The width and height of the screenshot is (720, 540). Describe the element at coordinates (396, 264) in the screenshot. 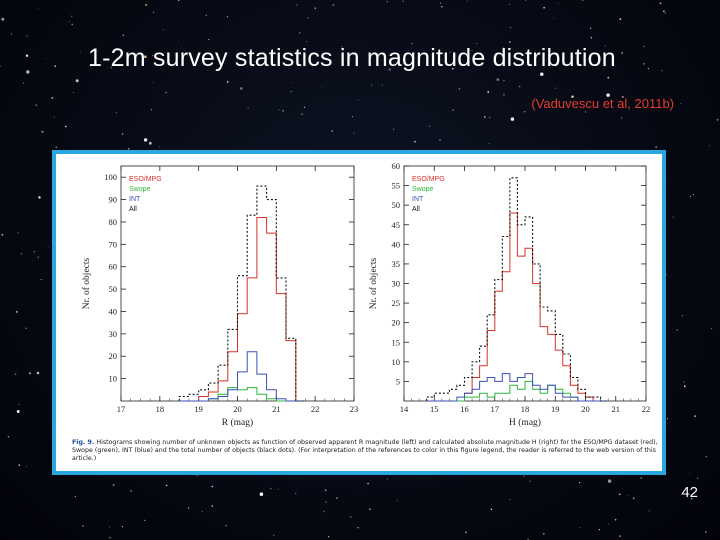

I see `y-tick-label: 35` at that location.